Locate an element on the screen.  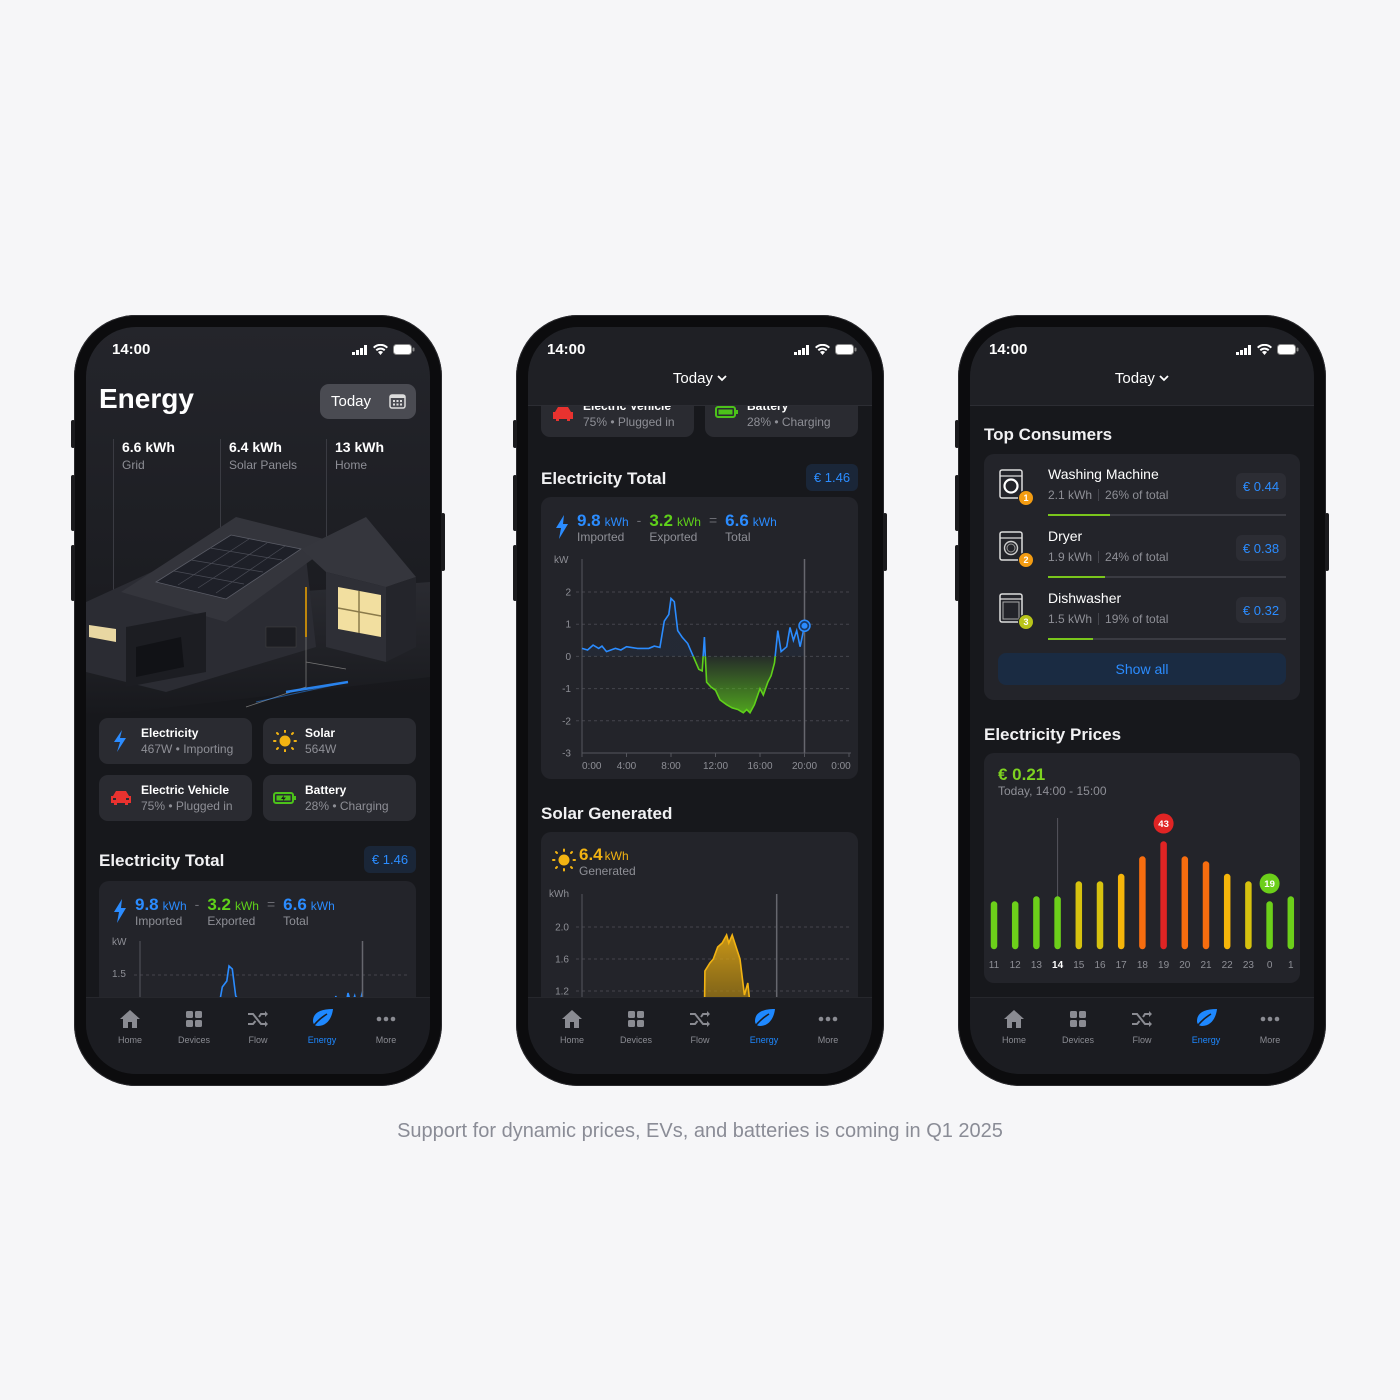
y-axis-unit: kWh is located at coordinates (559, 894).